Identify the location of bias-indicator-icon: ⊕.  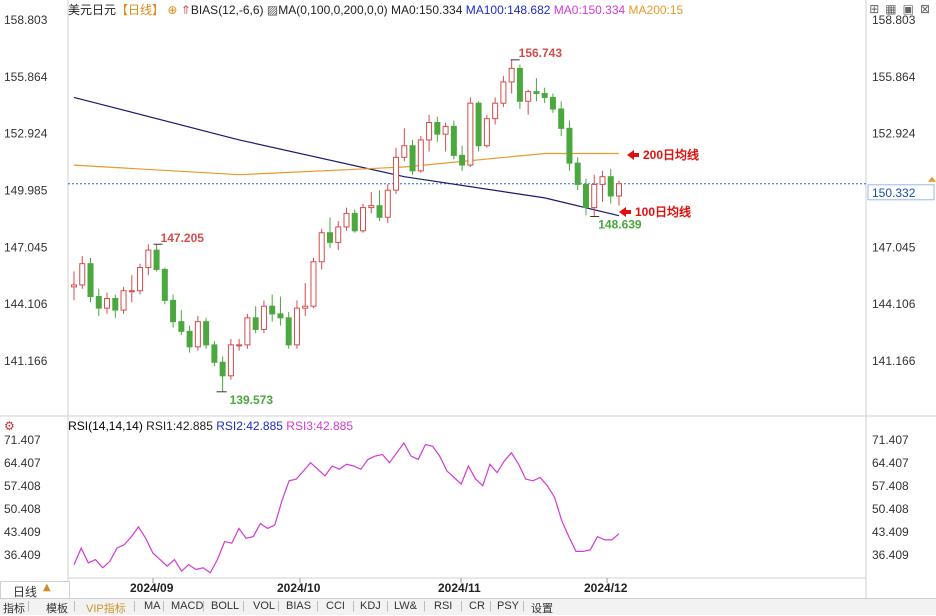
(172, 10).